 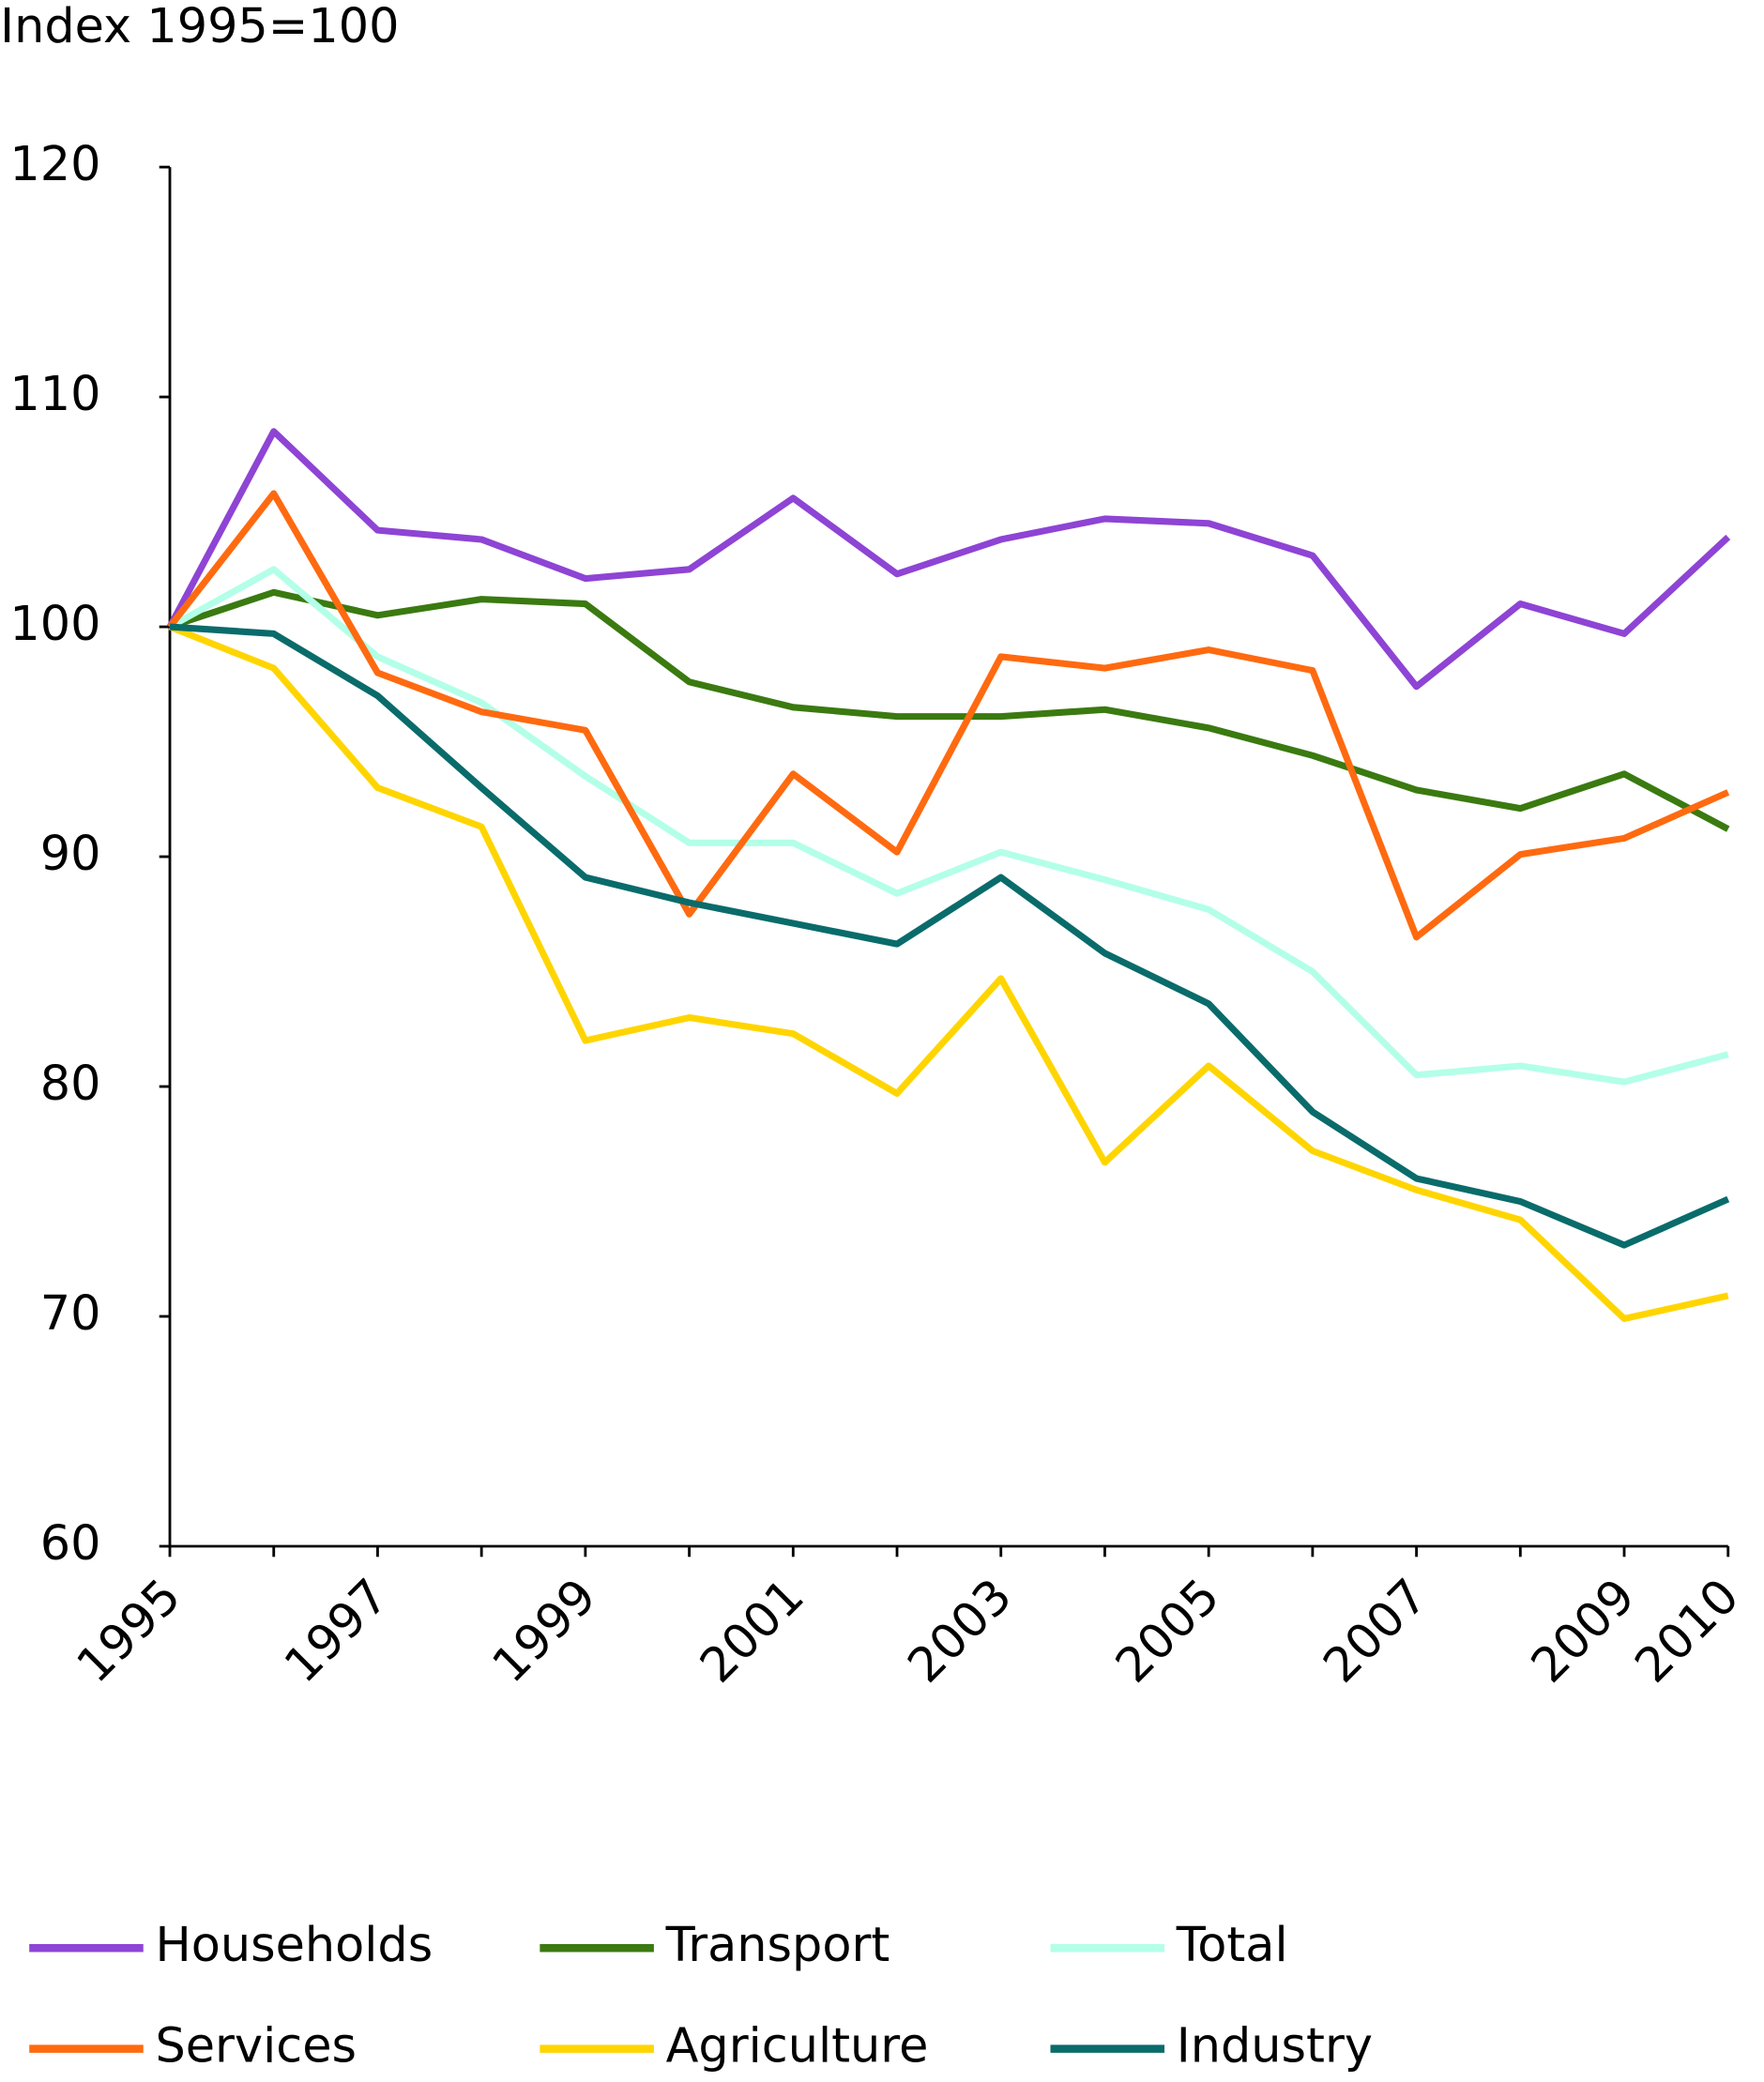 What do you see at coordinates (336, 1630) in the screenshot?
I see `x-tick-label: 1997` at bounding box center [336, 1630].